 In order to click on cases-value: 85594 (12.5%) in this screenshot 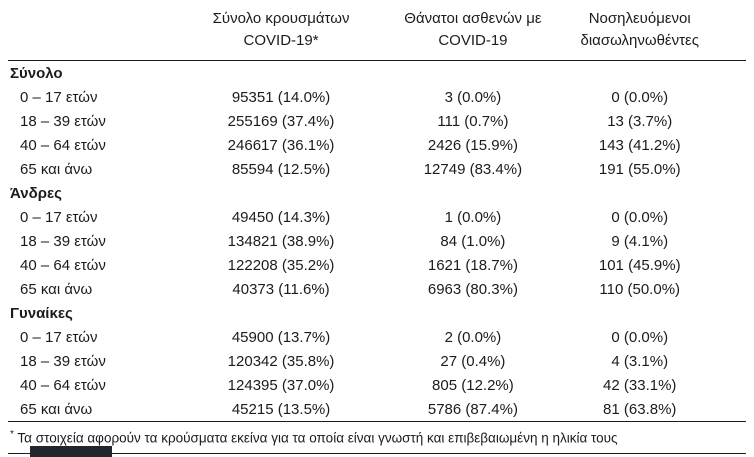, I will do `click(281, 169)`.